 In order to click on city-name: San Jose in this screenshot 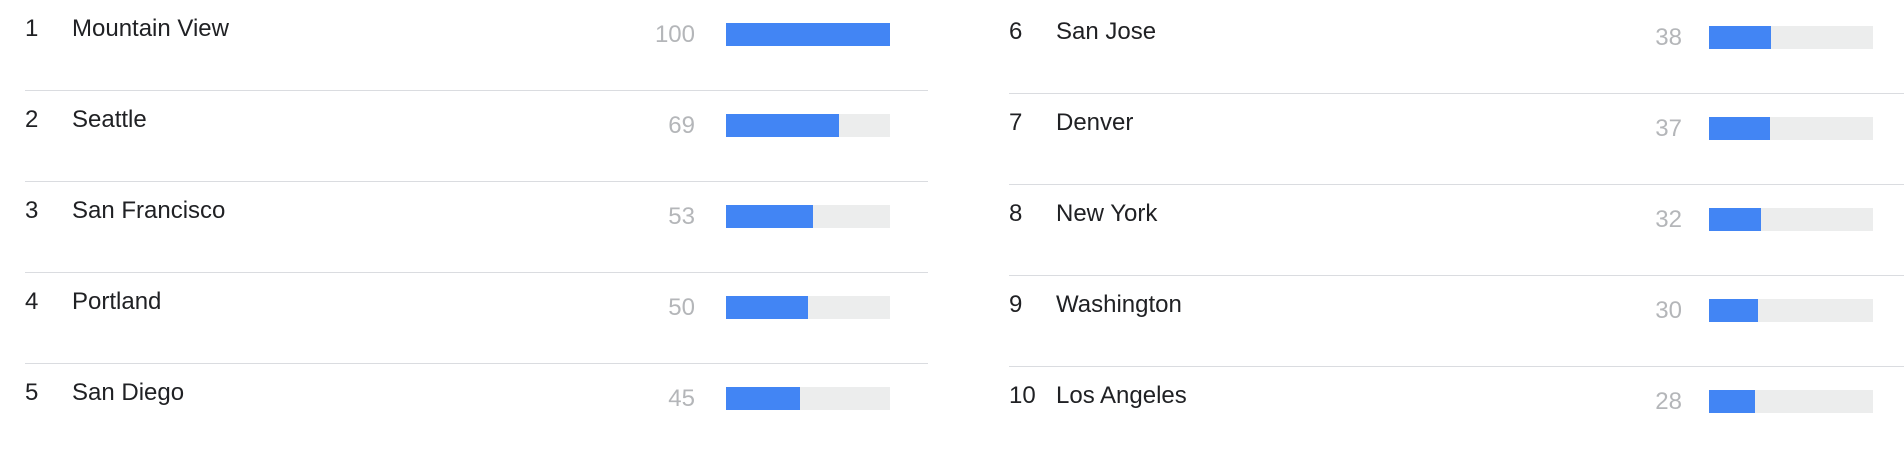, I will do `click(1106, 31)`.